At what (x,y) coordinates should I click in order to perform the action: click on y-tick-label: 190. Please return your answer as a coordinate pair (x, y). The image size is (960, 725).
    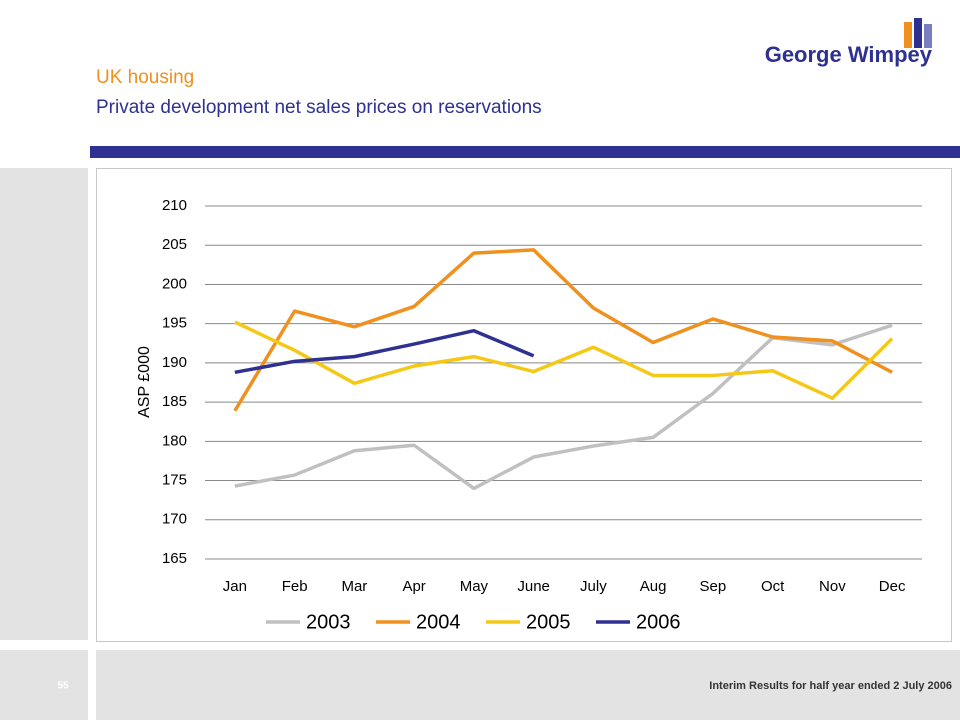
    Looking at the image, I should click on (174, 362).